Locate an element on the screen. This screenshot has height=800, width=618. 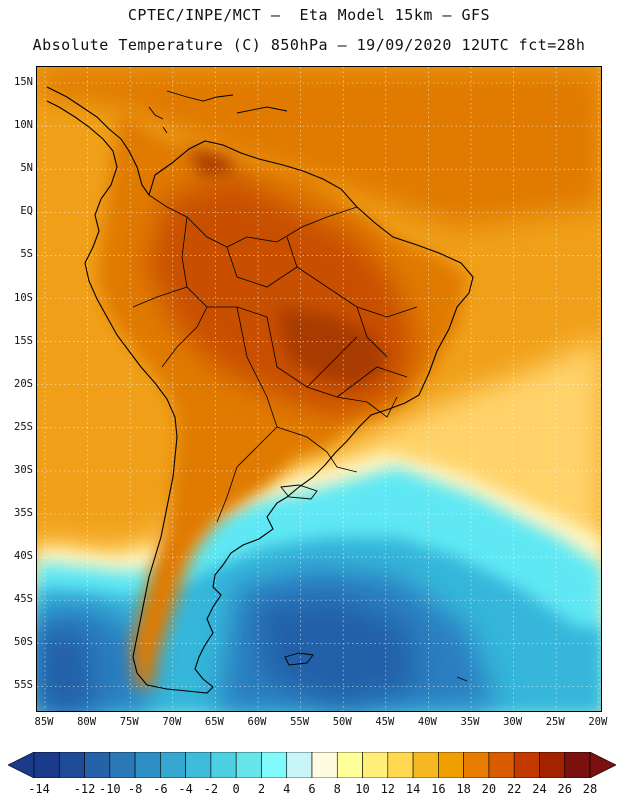
colorbar-label: 14 is located at coordinates (413, 789).